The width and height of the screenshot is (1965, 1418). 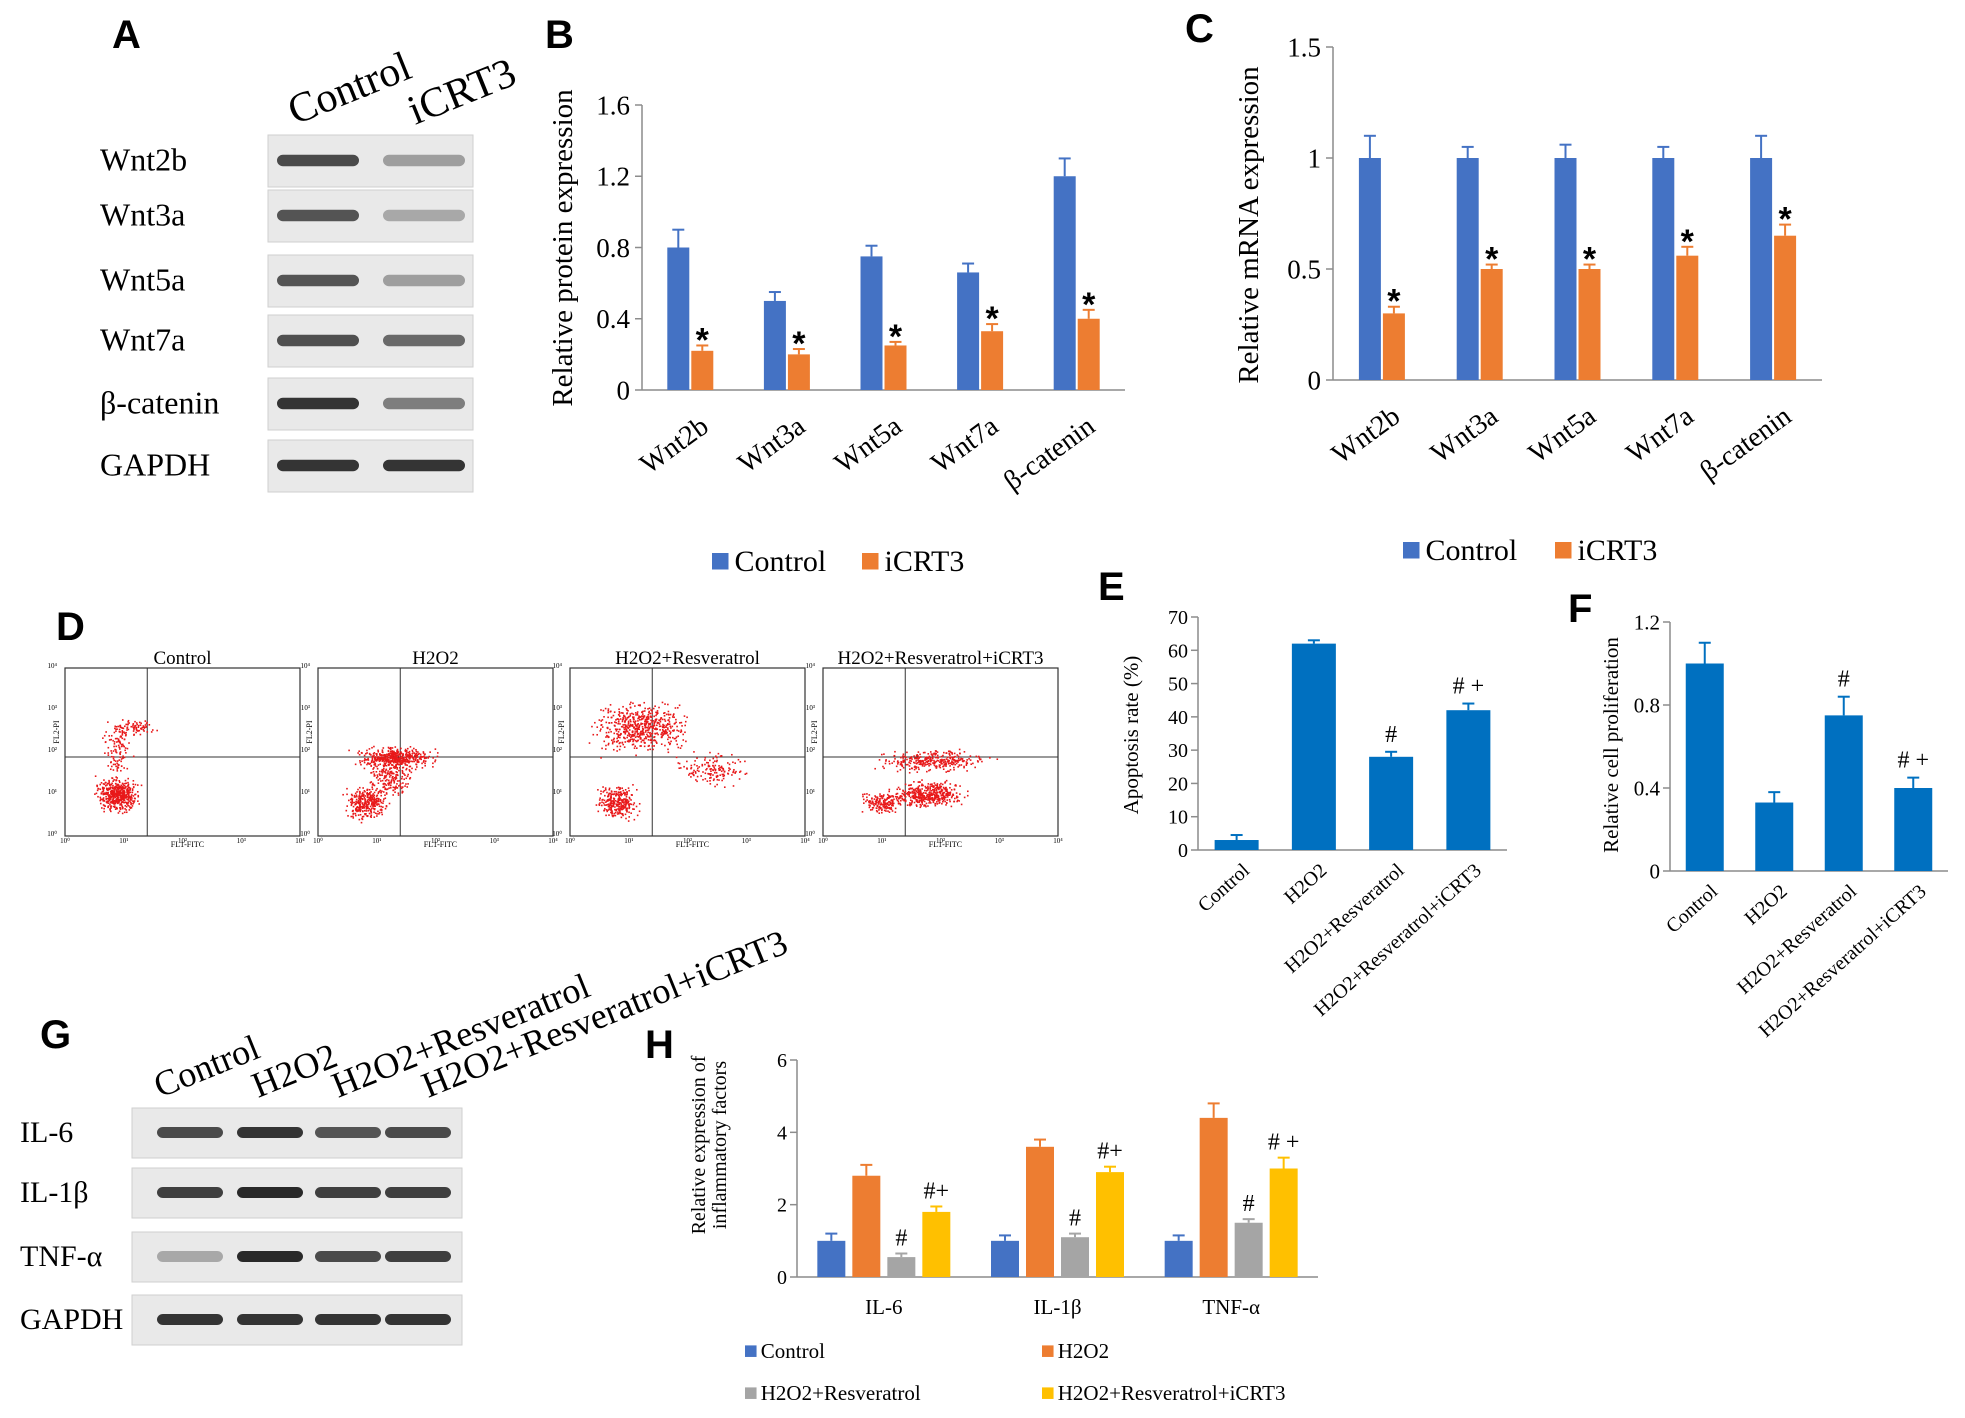 What do you see at coordinates (1178, 685) in the screenshot?
I see `y-tick-label: 50` at bounding box center [1178, 685].